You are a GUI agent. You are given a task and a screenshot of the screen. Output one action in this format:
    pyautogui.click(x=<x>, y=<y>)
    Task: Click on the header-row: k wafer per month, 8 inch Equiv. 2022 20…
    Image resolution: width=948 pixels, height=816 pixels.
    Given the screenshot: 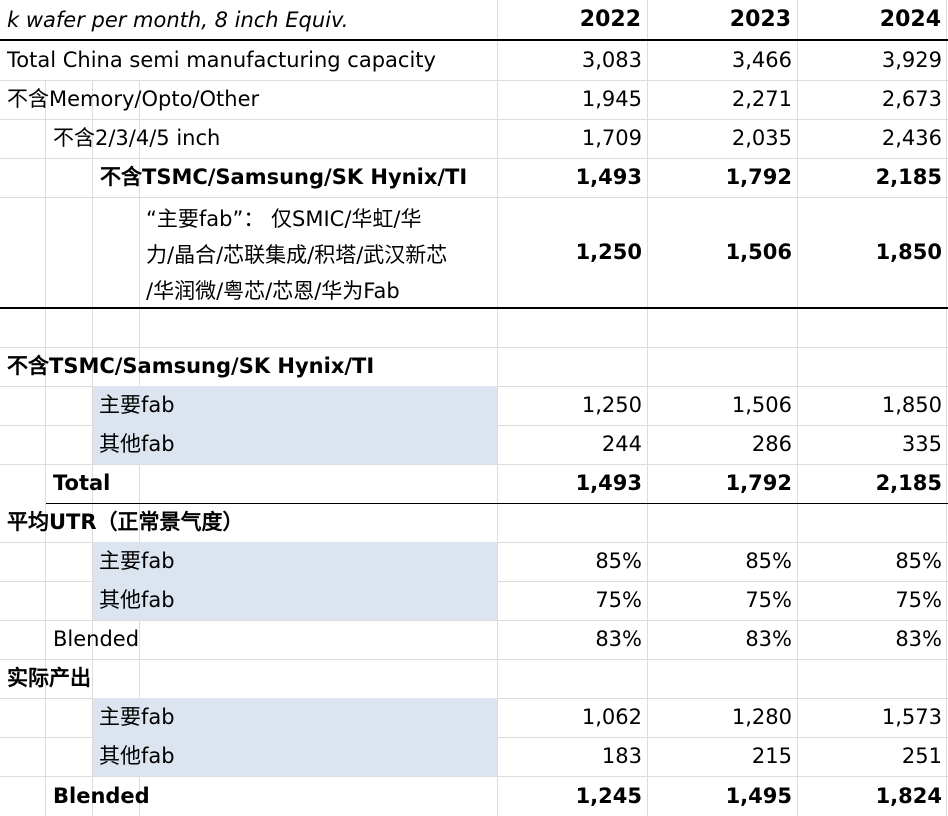 What is the action you would take?
    pyautogui.click(x=474, y=20)
    